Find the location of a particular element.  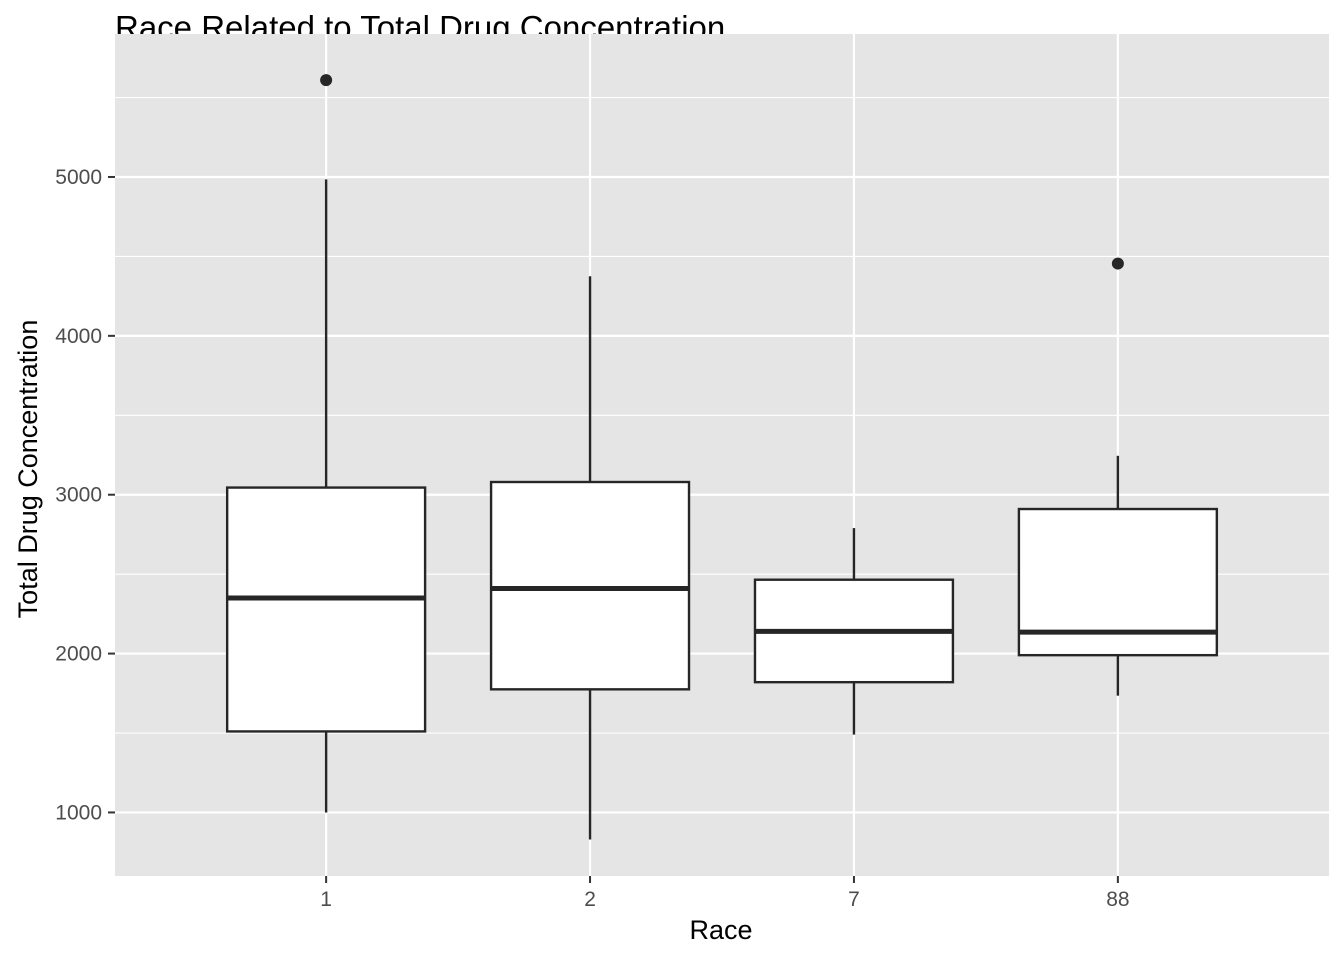

y-tick-label: 5000 is located at coordinates (78, 177).